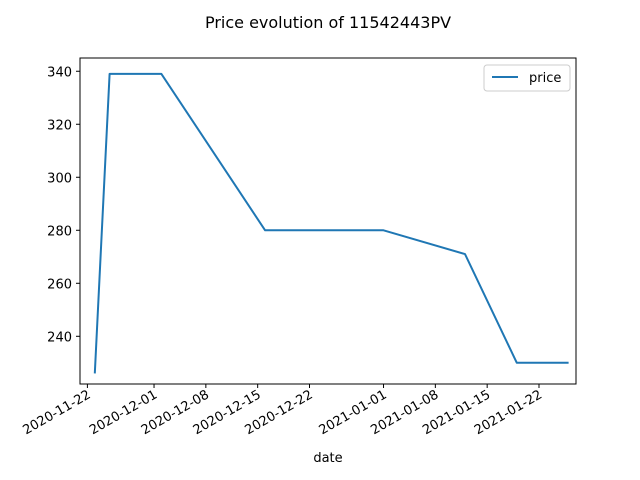  What do you see at coordinates (327, 458) in the screenshot?
I see `x-axis-label: date` at bounding box center [327, 458].